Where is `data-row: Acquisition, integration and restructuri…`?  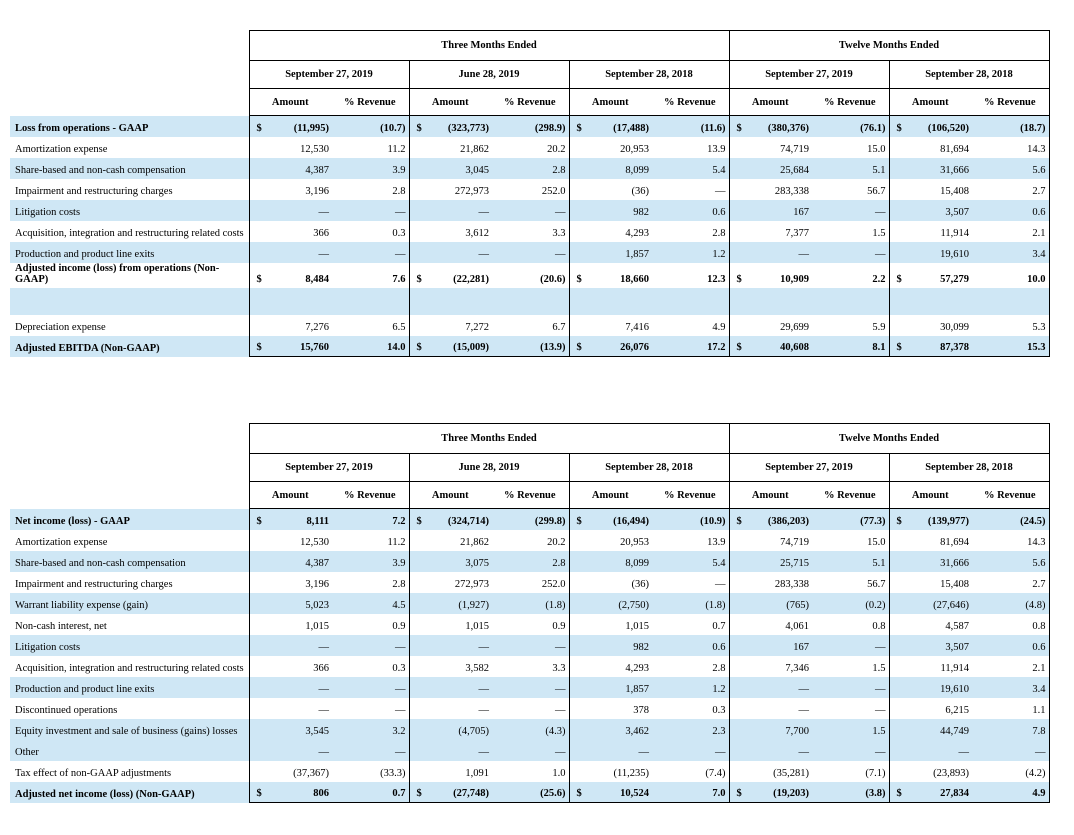 data-row: Acquisition, integration and restructuri… is located at coordinates (530, 666).